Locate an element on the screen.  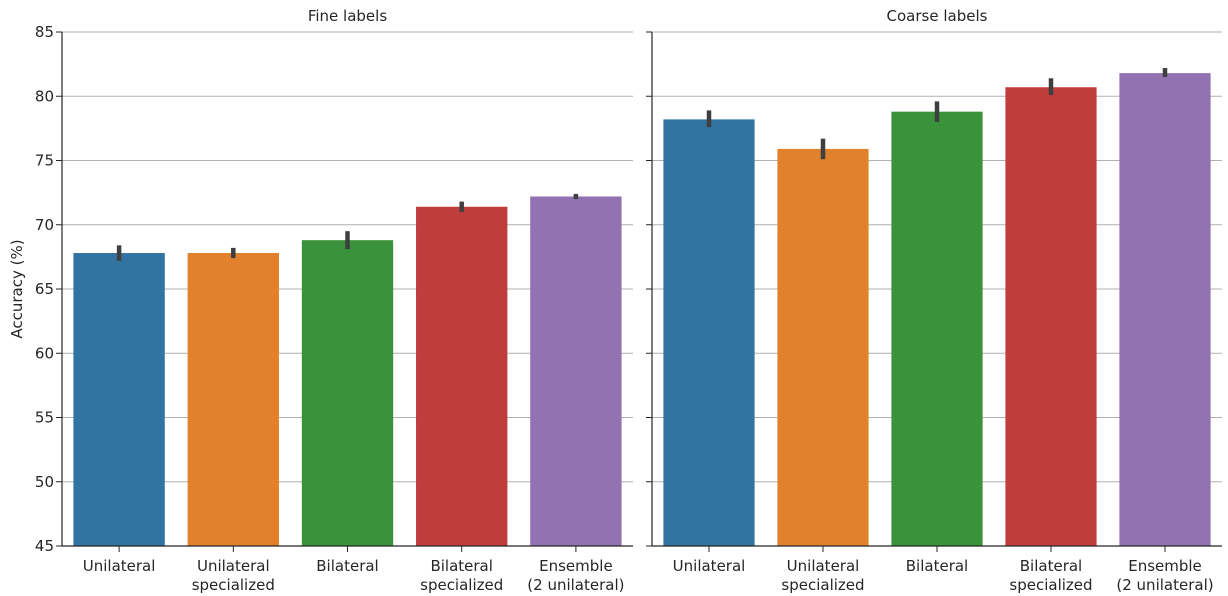
panel-title: Fine labels is located at coordinates (347, 16).